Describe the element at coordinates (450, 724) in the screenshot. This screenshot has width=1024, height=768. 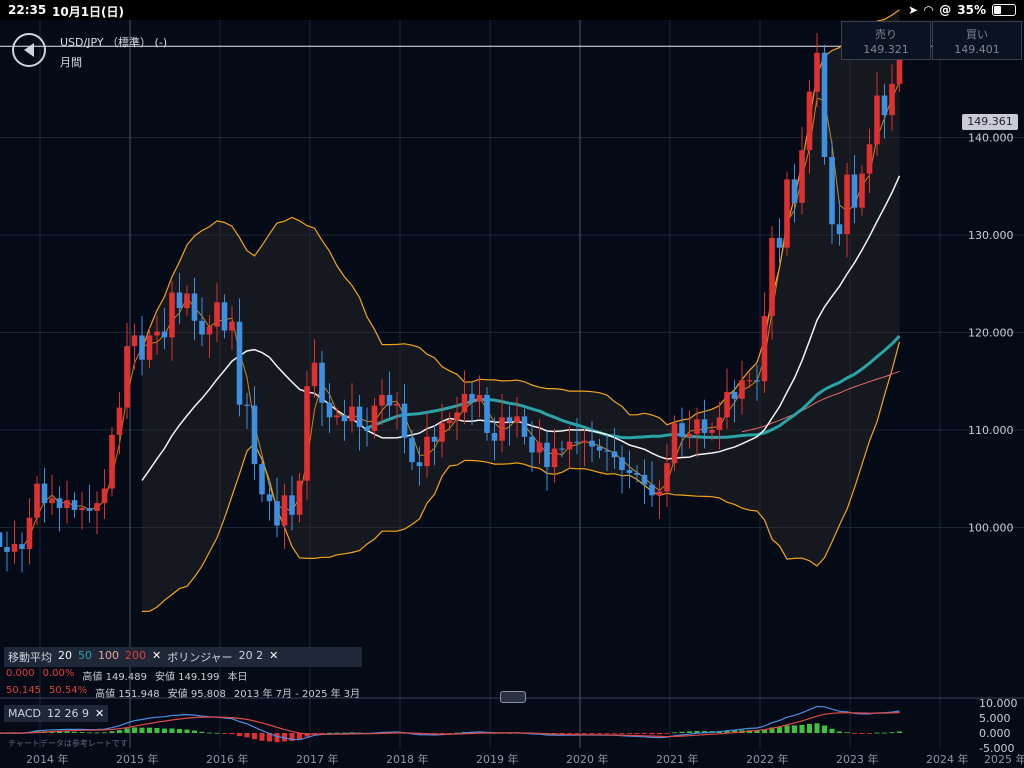
I see `macd-signal-line` at that location.